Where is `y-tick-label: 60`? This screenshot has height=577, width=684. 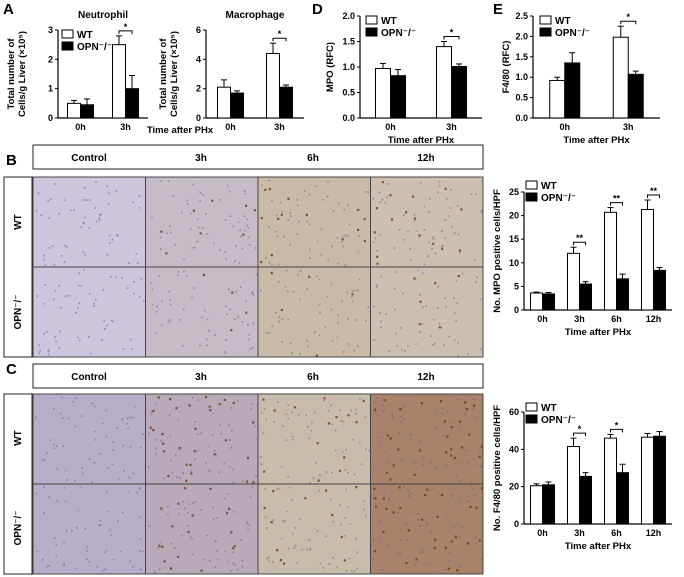
y-tick-label: 60 is located at coordinates (514, 412).